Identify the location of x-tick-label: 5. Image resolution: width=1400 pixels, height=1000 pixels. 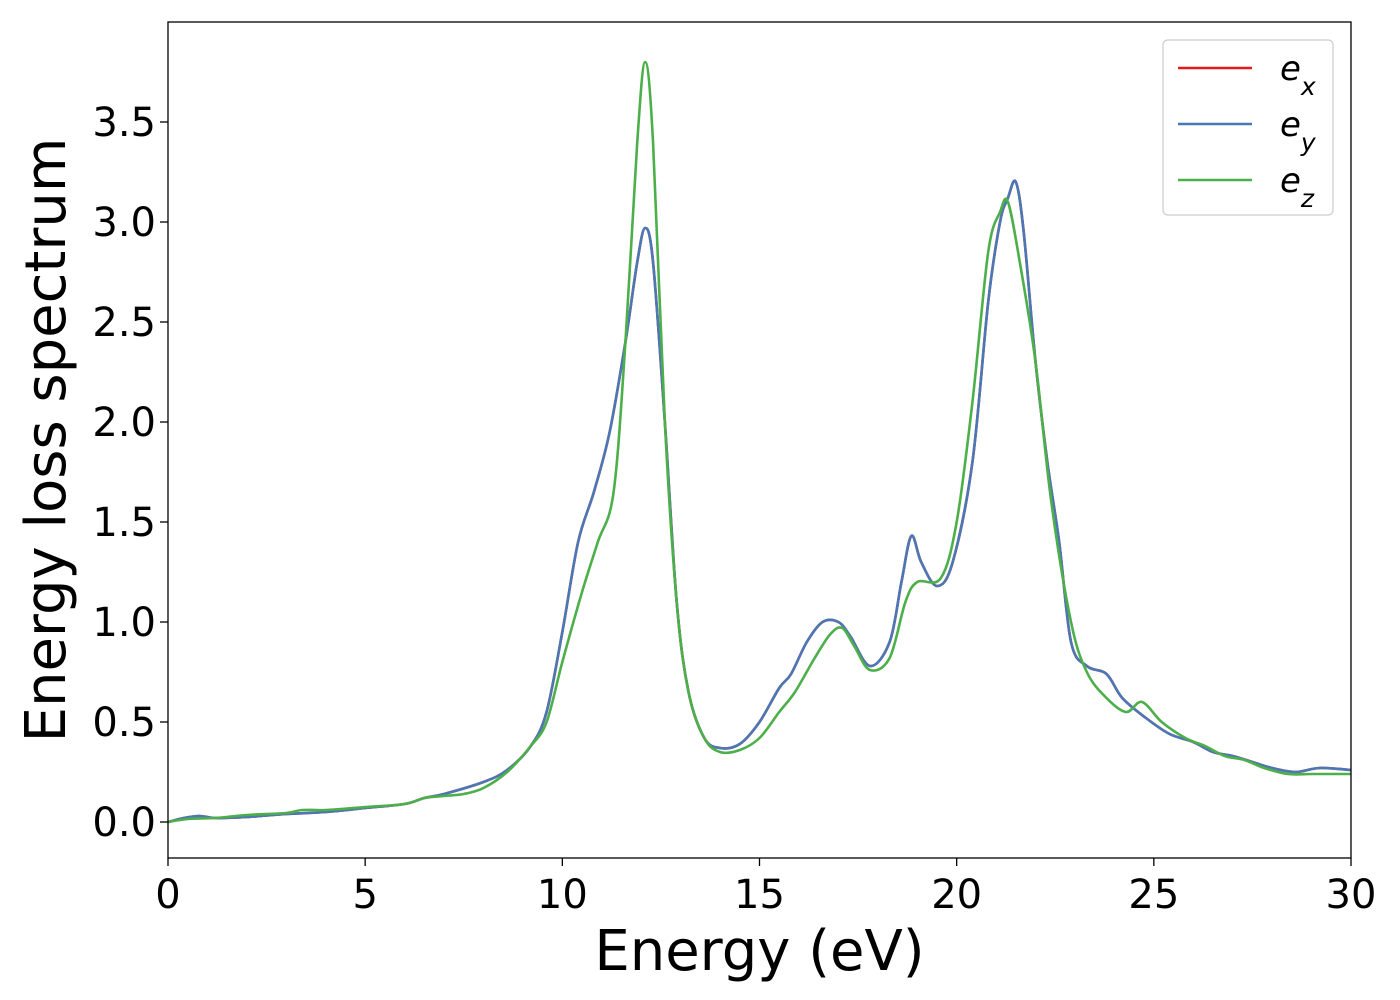
(364, 895).